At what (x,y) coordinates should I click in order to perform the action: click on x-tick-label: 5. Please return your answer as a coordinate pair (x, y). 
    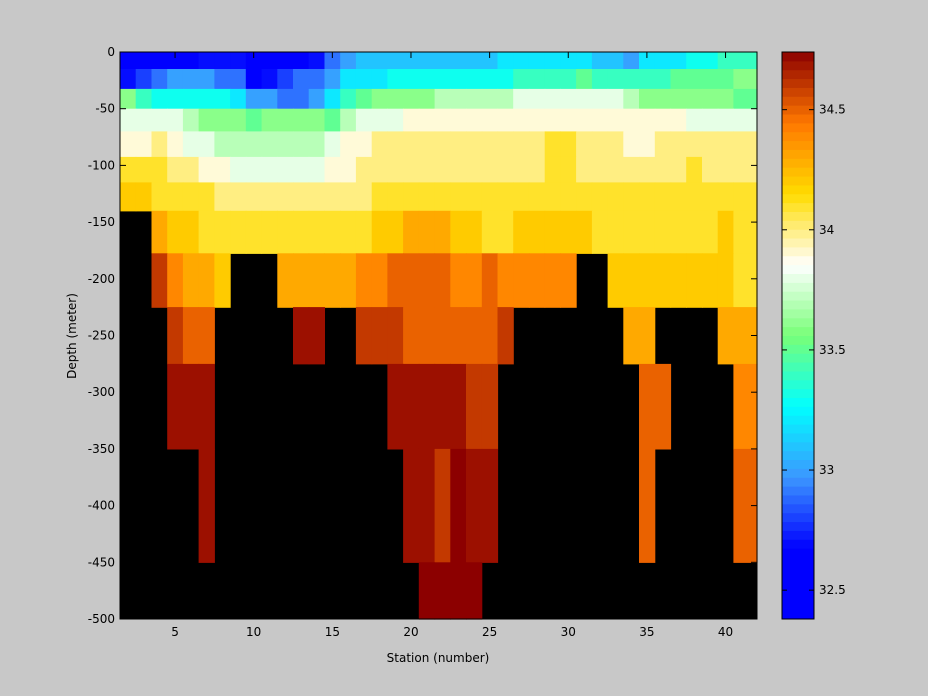
    Looking at the image, I should click on (175, 632).